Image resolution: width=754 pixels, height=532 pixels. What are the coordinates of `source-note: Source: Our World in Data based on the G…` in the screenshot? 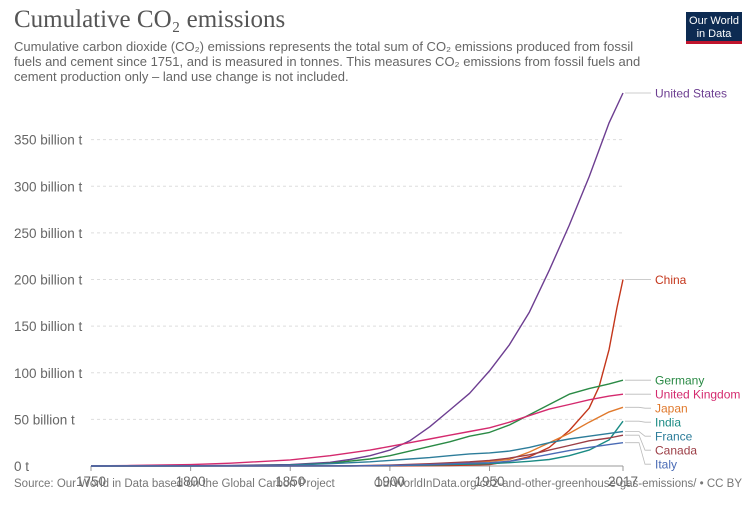 It's located at (174, 484).